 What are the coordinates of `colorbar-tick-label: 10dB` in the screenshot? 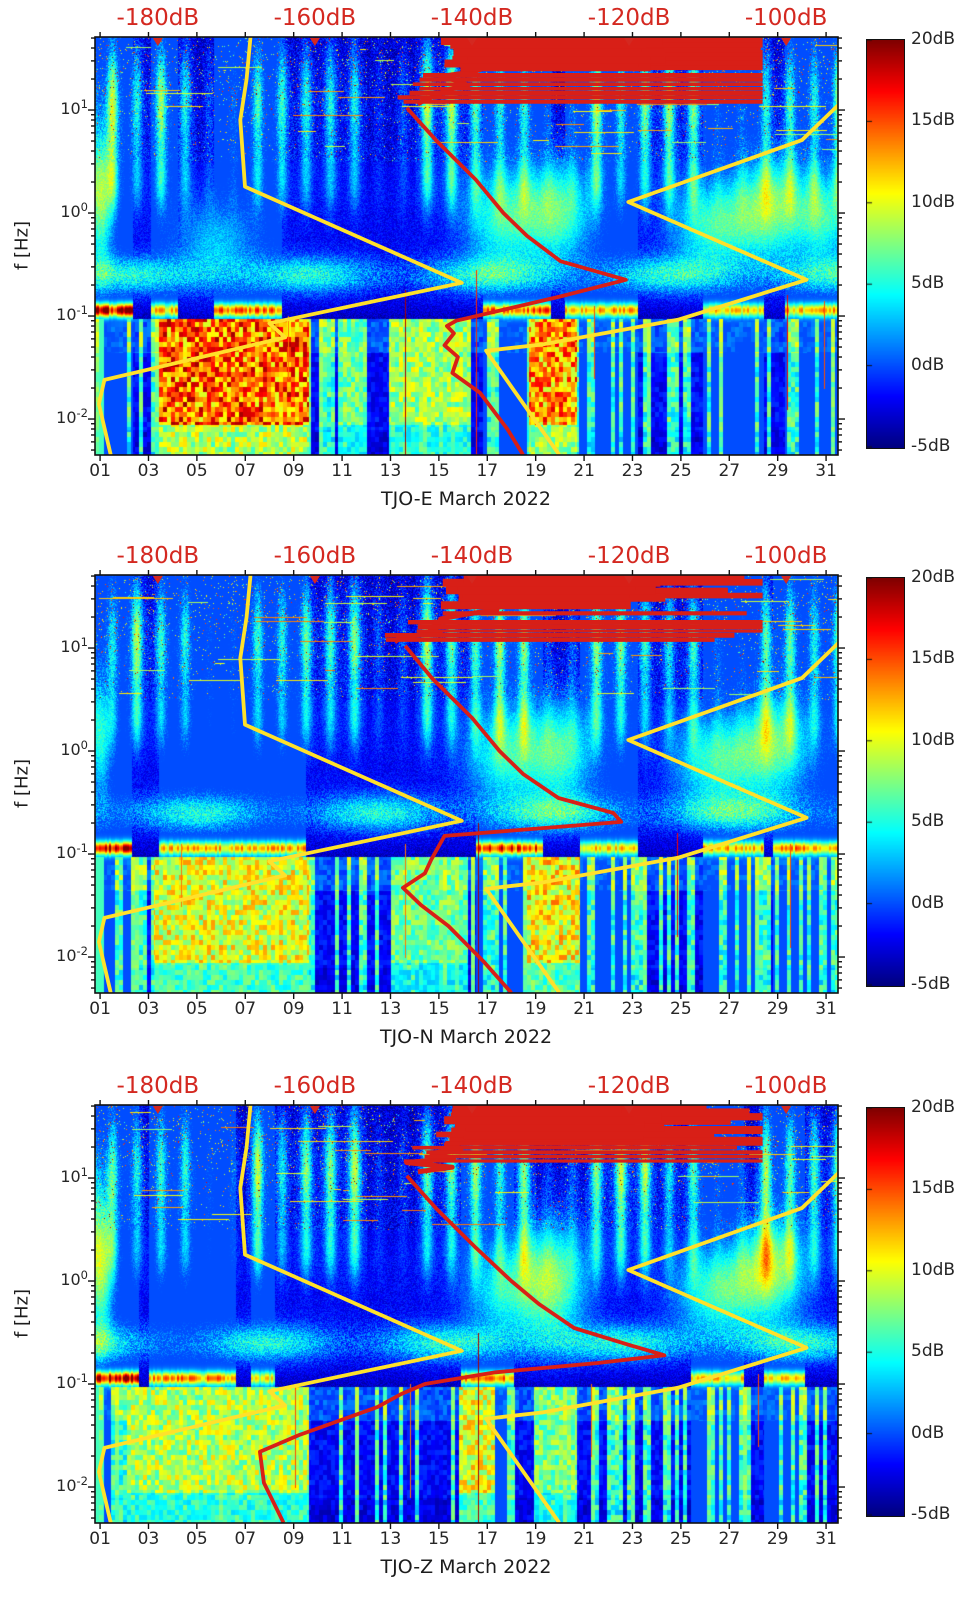 It's located at (933, 201).